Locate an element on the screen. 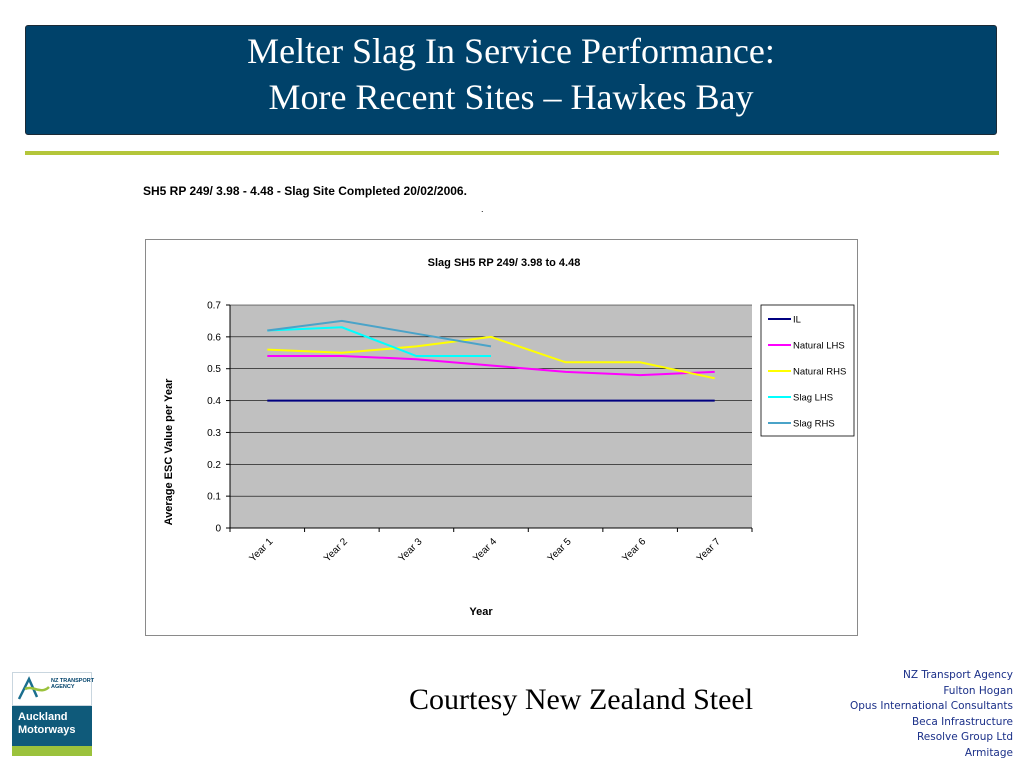  x-tick-label: Year 4 is located at coordinates (485, 550).